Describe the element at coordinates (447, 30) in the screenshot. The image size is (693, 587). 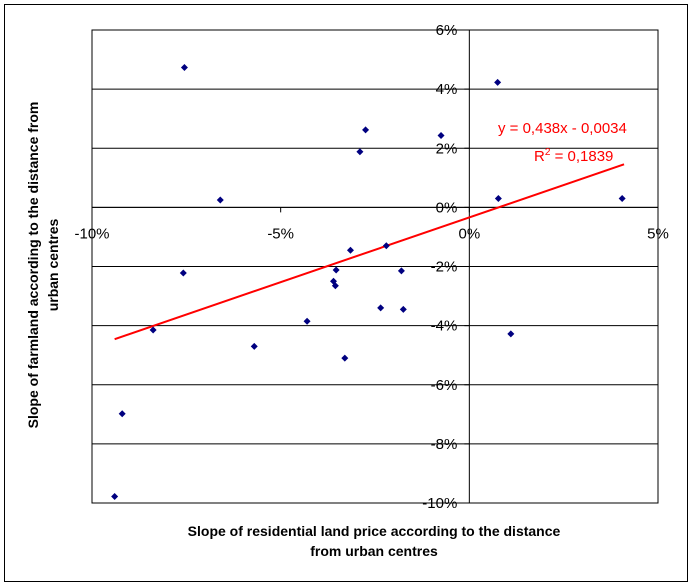
I see `y-tick-label: 6%` at that location.